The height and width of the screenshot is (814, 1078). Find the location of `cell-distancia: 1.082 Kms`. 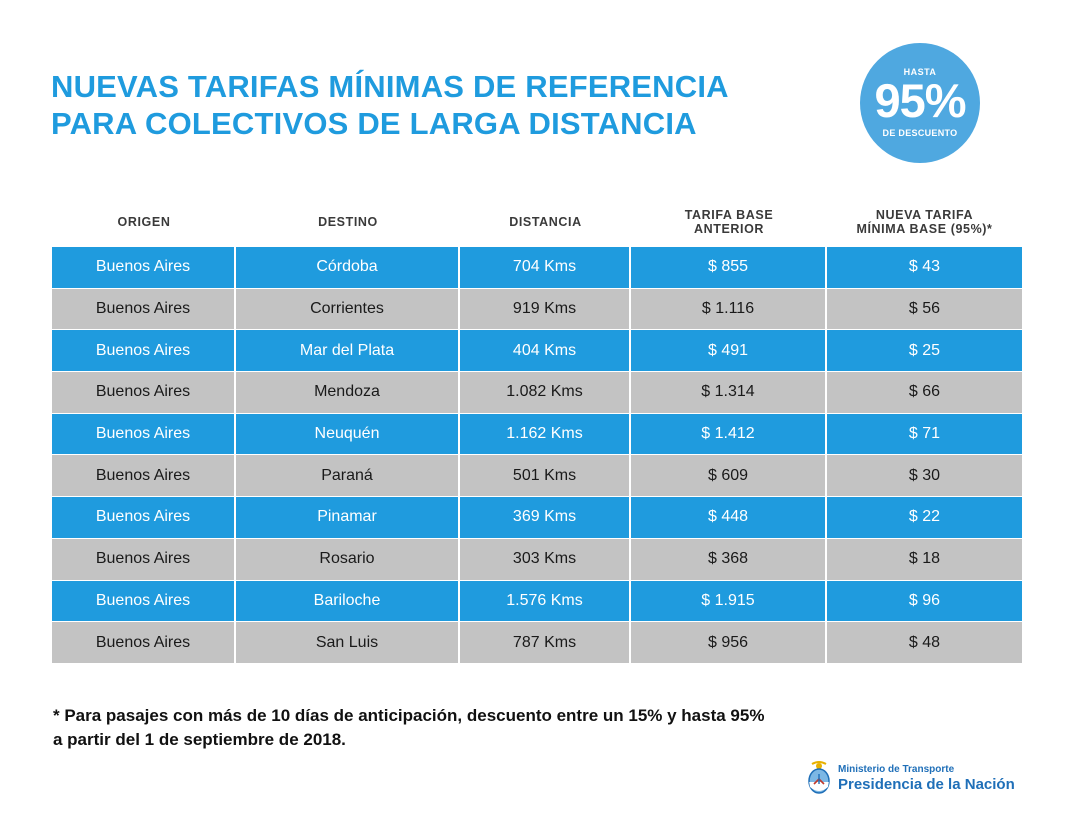

cell-distancia: 1.082 Kms is located at coordinates (545, 392).